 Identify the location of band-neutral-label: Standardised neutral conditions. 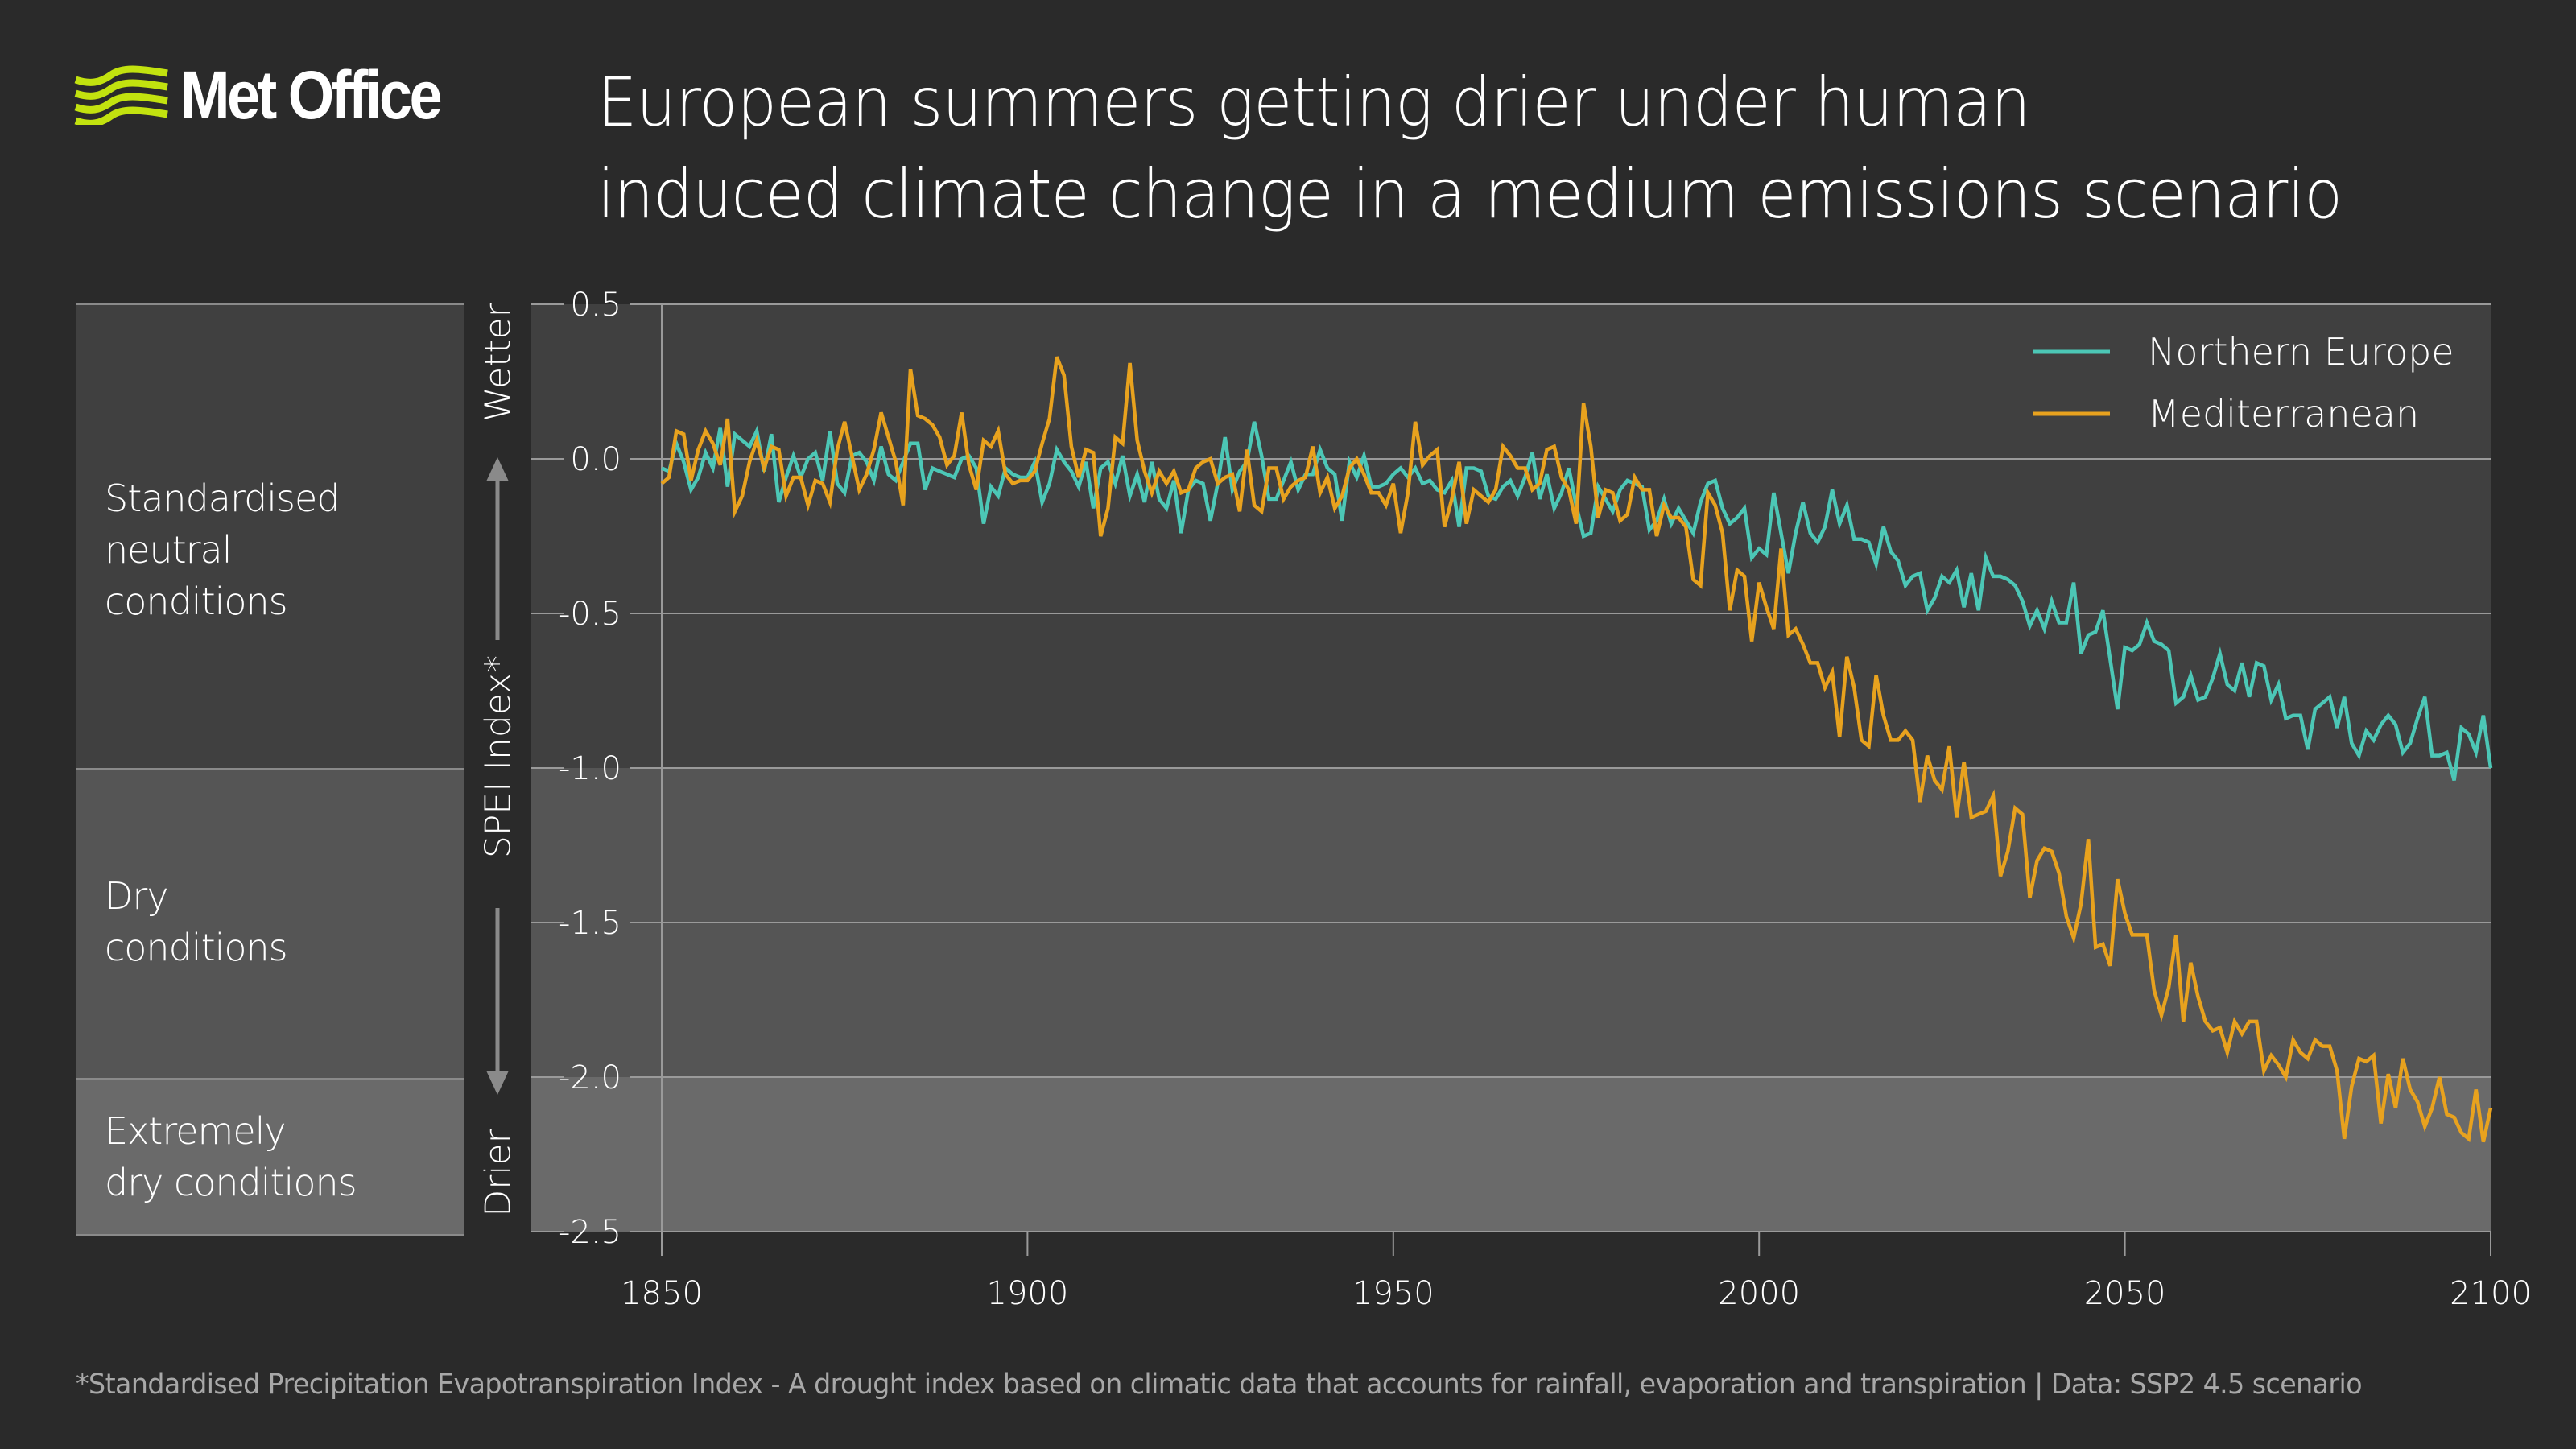
(223, 550).